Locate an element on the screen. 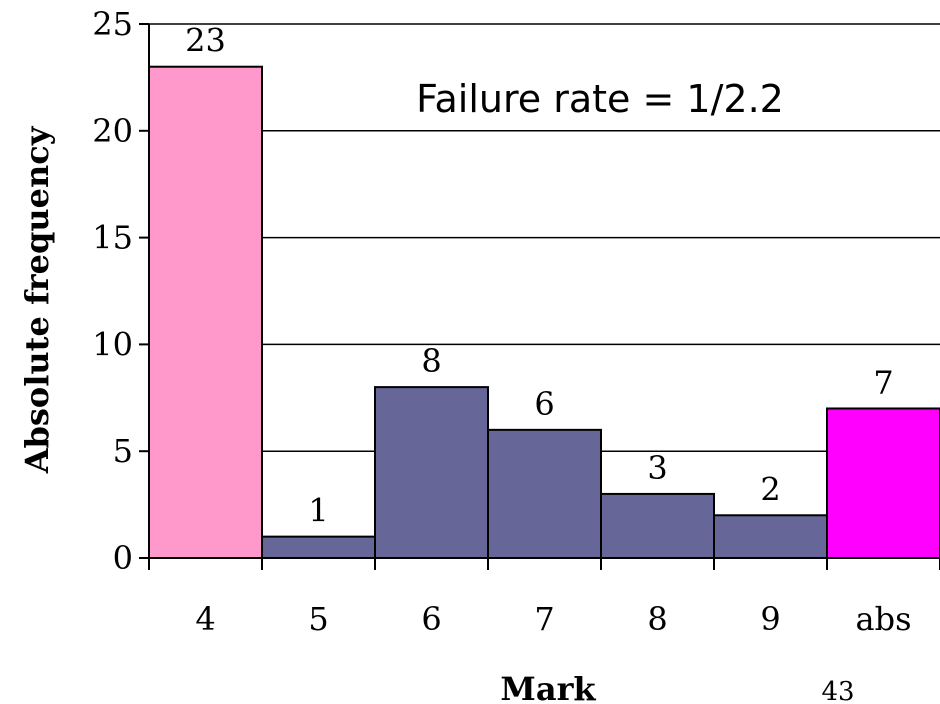 This screenshot has height=704, width=940. x-tick-label: 9 is located at coordinates (770, 619).